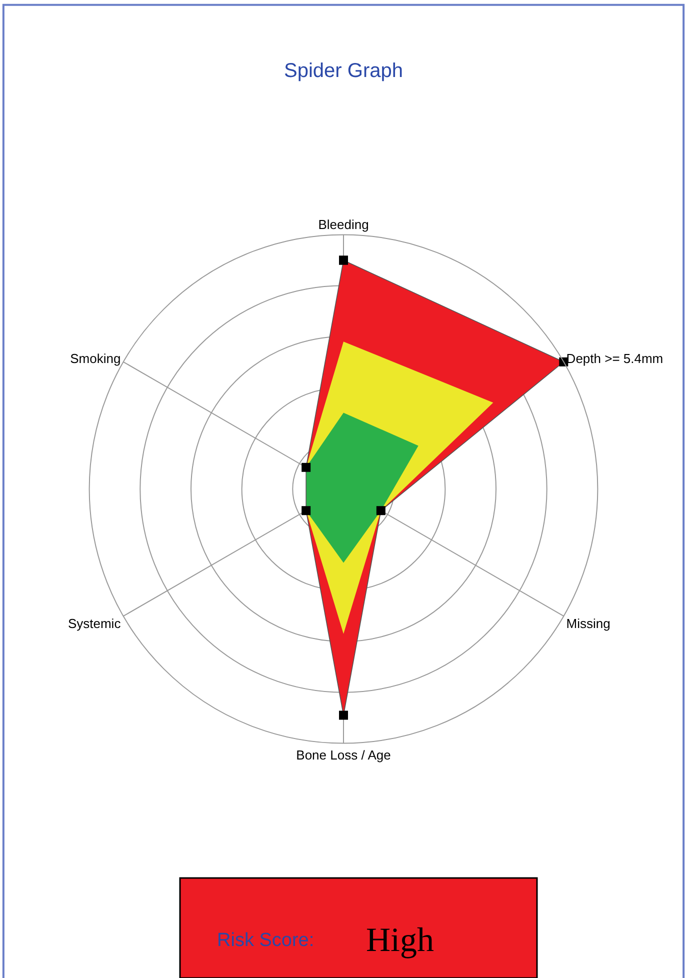 The width and height of the screenshot is (687, 978). Describe the element at coordinates (343, 71) in the screenshot. I see `chart-title: Spider Graph` at that location.